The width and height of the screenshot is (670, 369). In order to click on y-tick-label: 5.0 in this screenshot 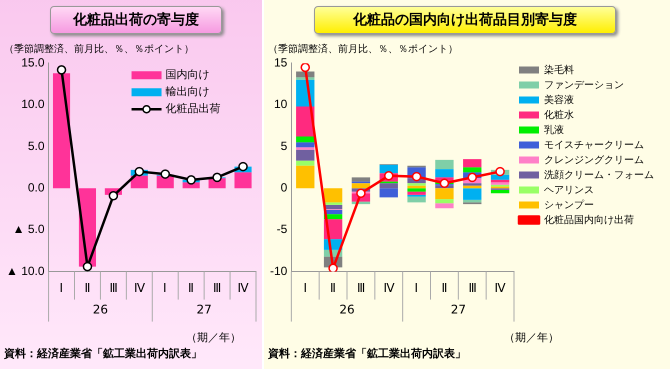, I will do `click(36, 145)`.